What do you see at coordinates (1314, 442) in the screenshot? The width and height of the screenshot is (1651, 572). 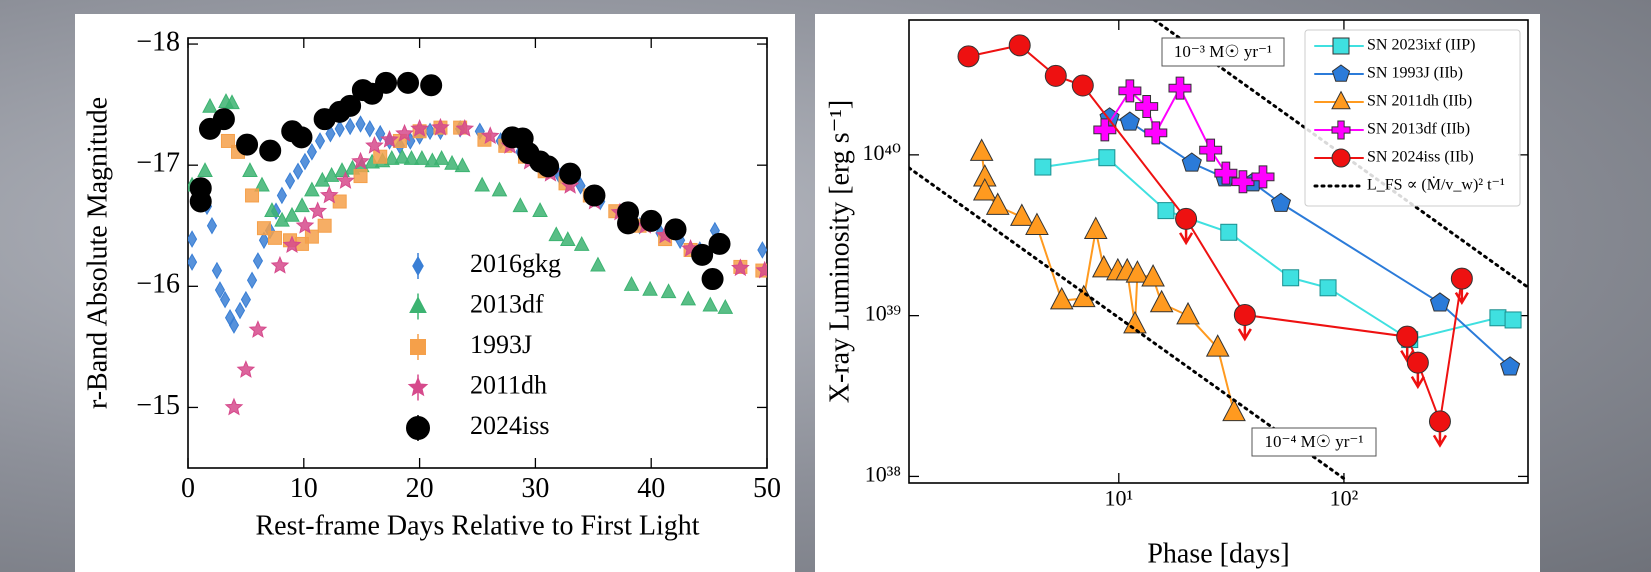 I see `annotation-box` at bounding box center [1314, 442].